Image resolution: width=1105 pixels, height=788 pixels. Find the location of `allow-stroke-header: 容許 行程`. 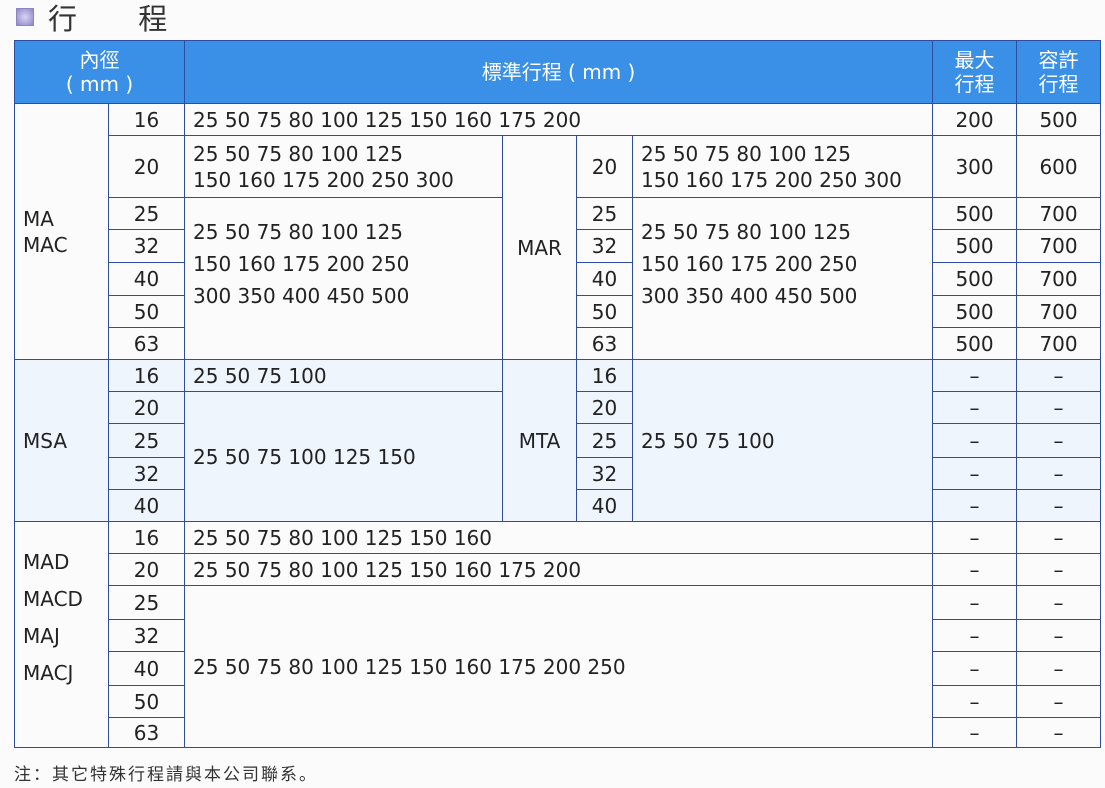

allow-stroke-header: 容許 行程 is located at coordinates (1059, 72).